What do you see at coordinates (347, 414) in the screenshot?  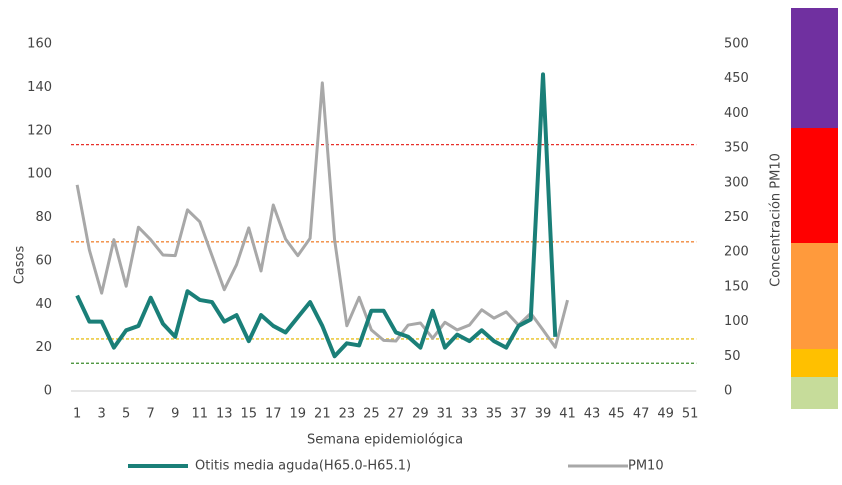 I see `x-tick-label: 23` at bounding box center [347, 414].